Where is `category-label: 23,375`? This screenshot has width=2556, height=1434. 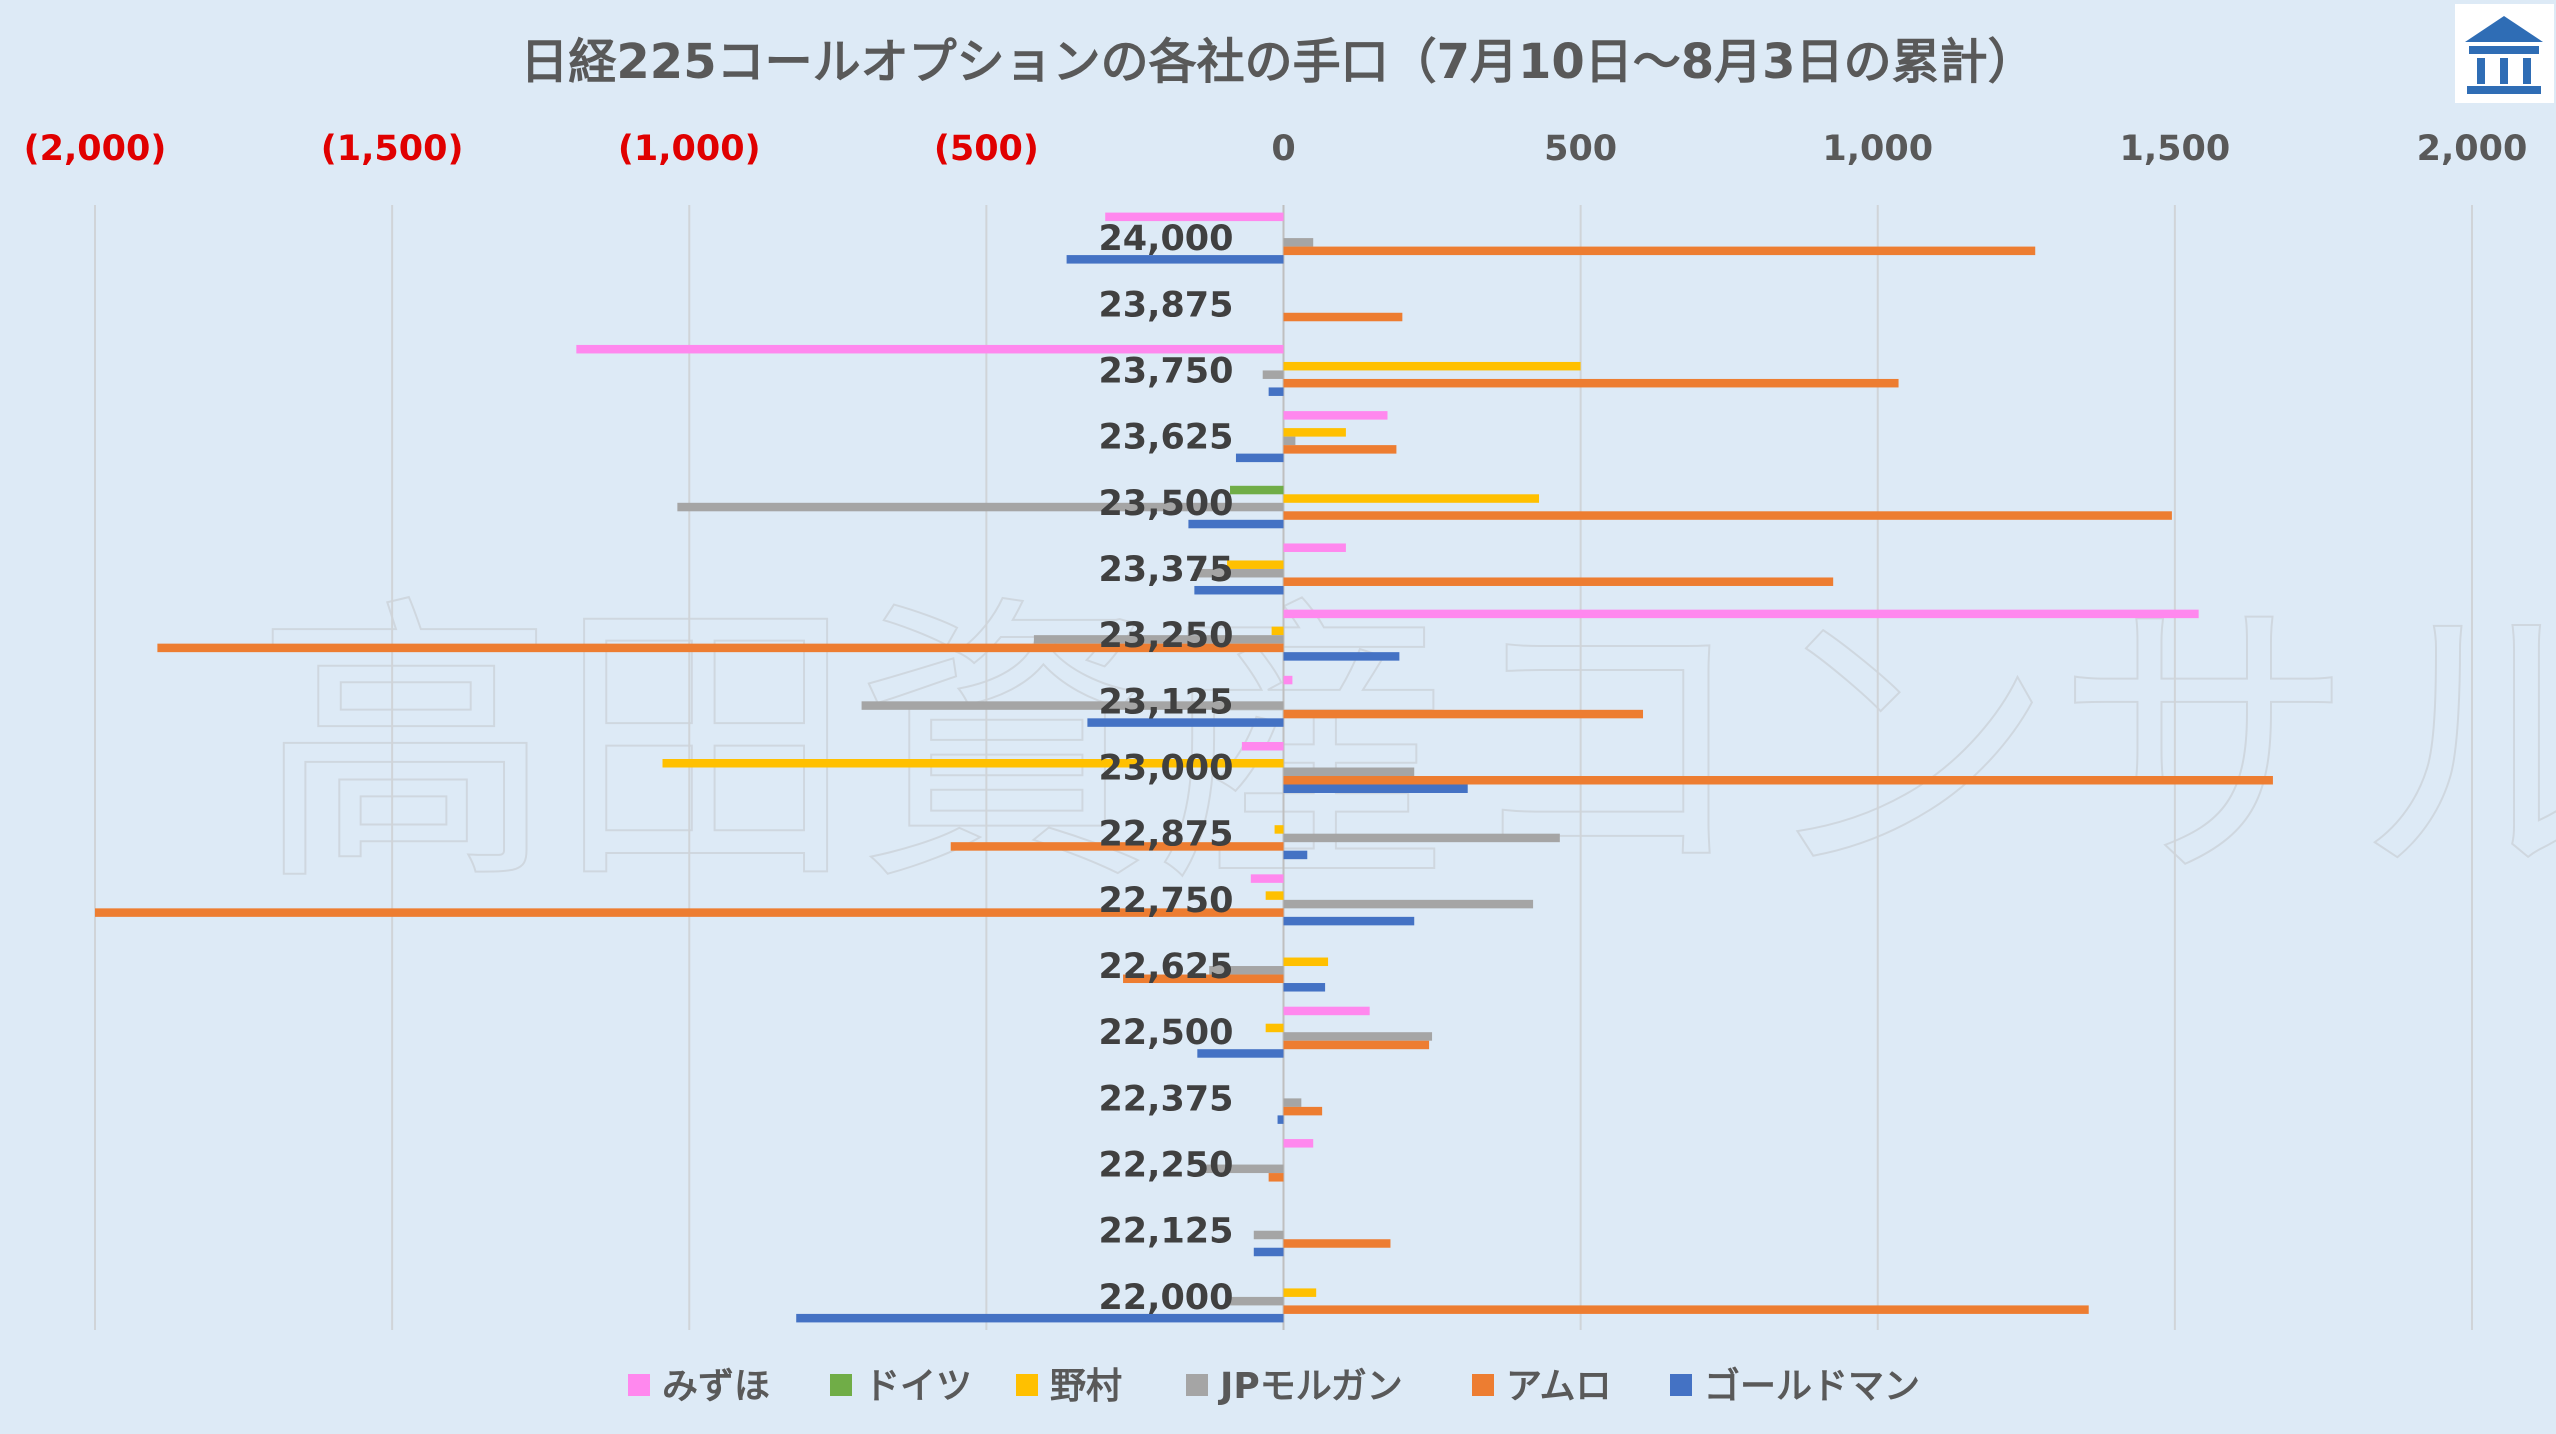 category-label: 23,375 is located at coordinates (1165, 570).